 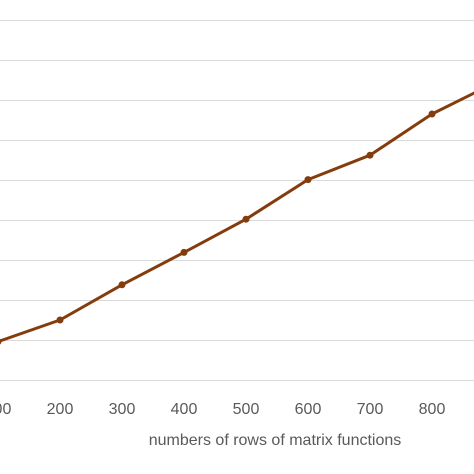 What do you see at coordinates (122, 409) in the screenshot?
I see `x-tick-label: 300` at bounding box center [122, 409].